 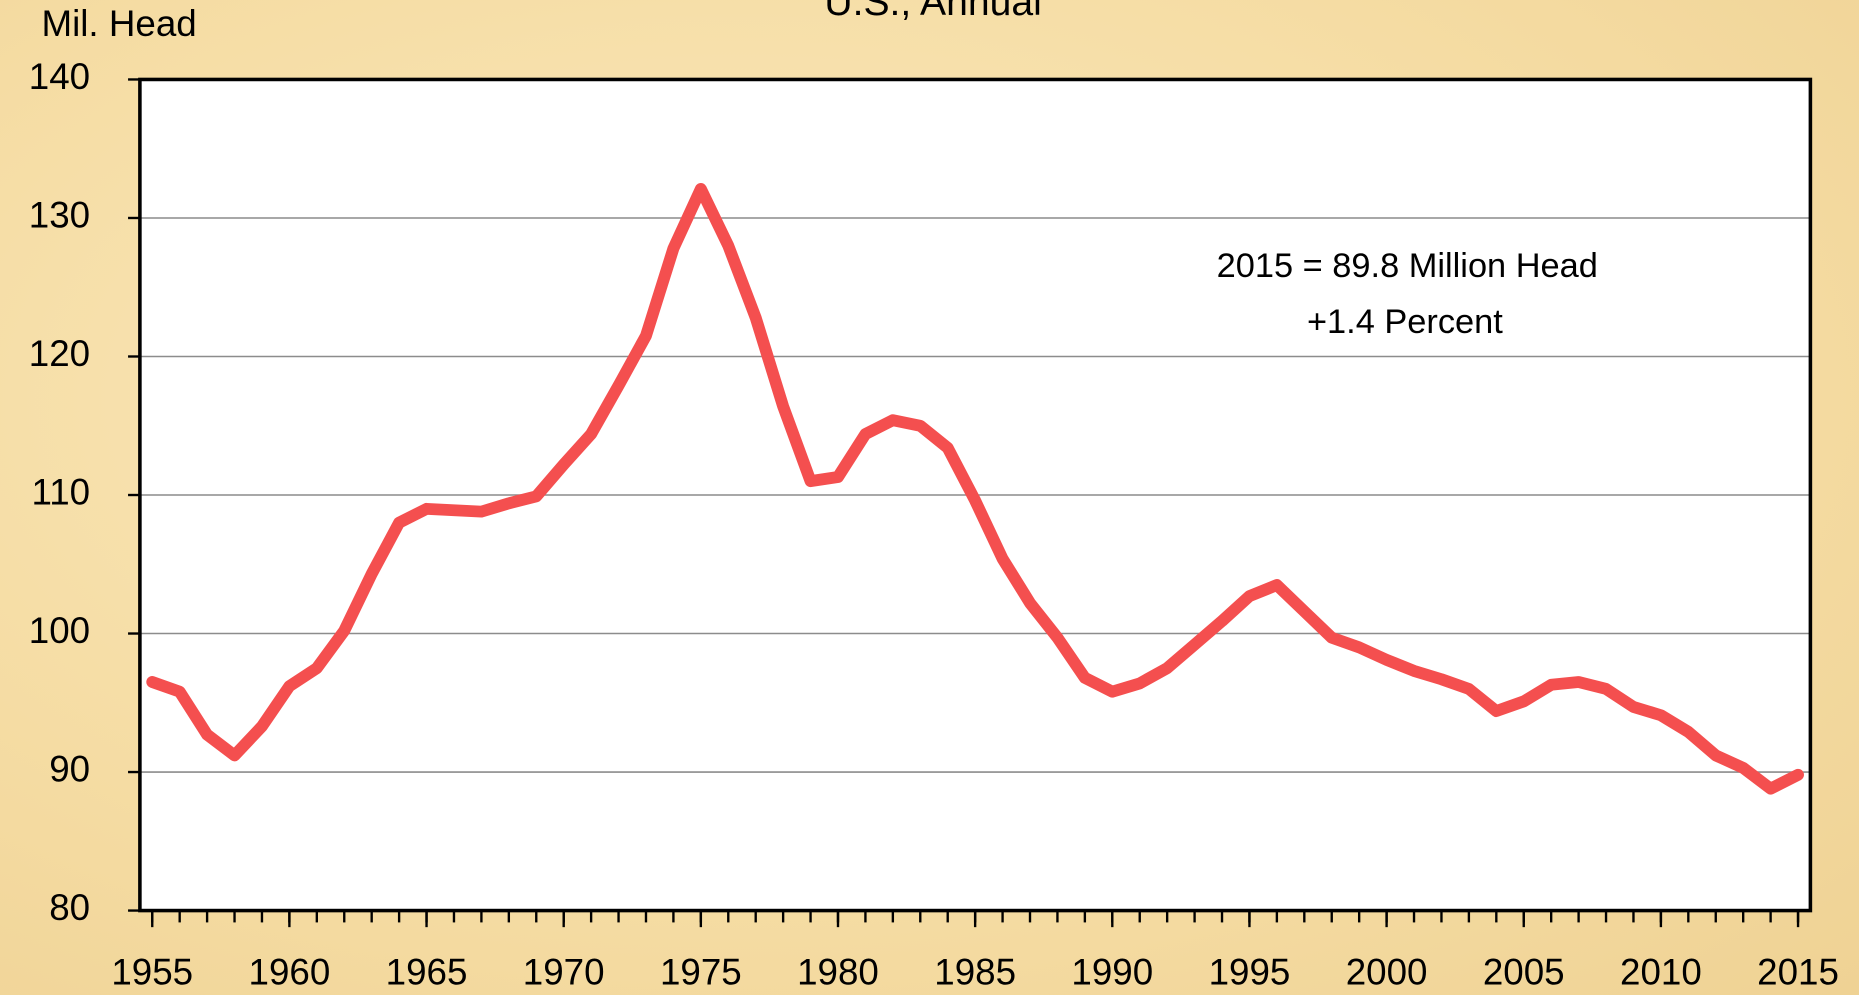 What do you see at coordinates (701, 971) in the screenshot?
I see `x-tick-label: 1975` at bounding box center [701, 971].